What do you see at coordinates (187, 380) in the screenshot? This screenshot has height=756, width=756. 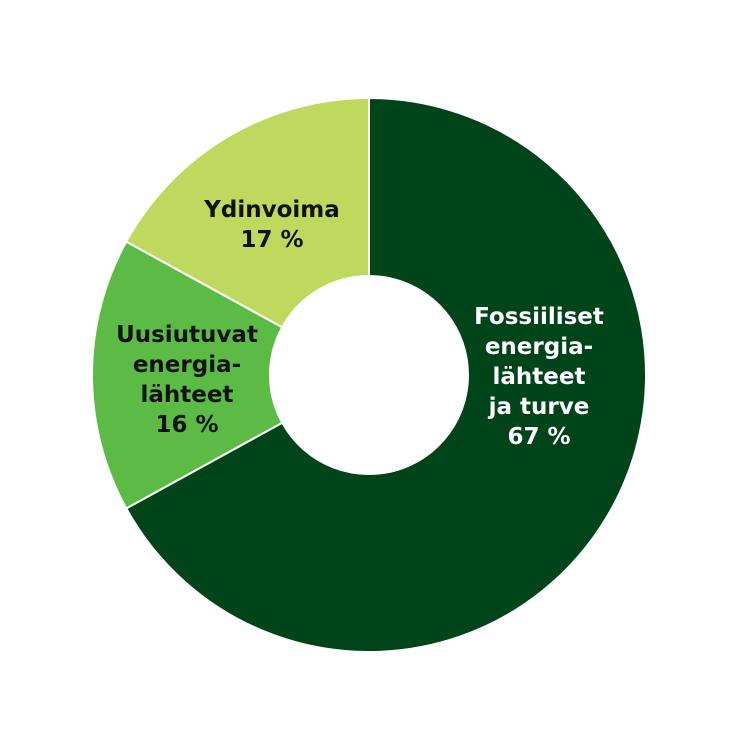 I see `slice-label-1: Uusiutuvat energia-lähteet 16 %` at bounding box center [187, 380].